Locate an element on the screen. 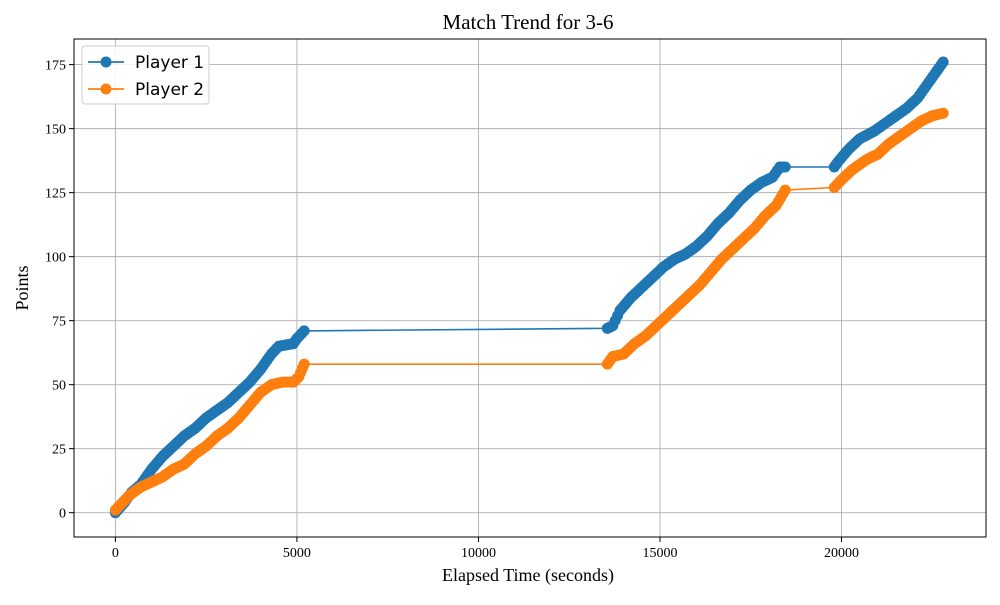  x-tick-label: 5000 is located at coordinates (297, 553).